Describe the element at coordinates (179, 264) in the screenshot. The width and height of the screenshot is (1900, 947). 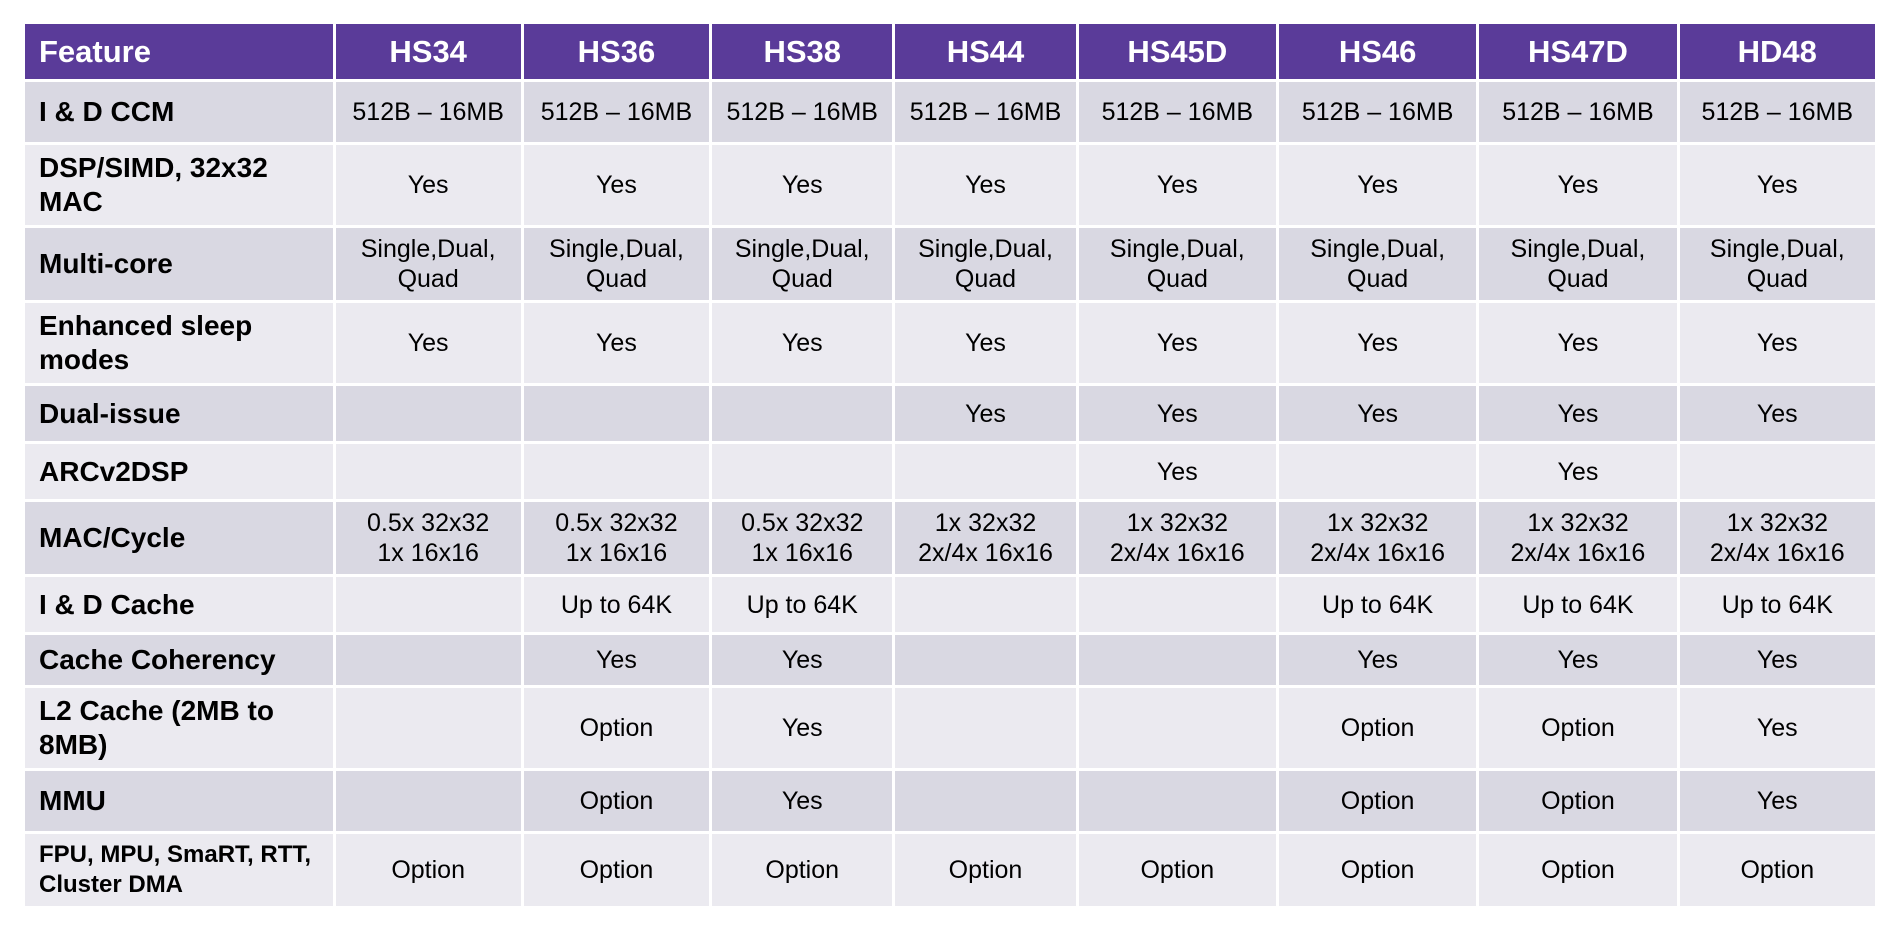
I see `row-label: Multi-core` at that location.